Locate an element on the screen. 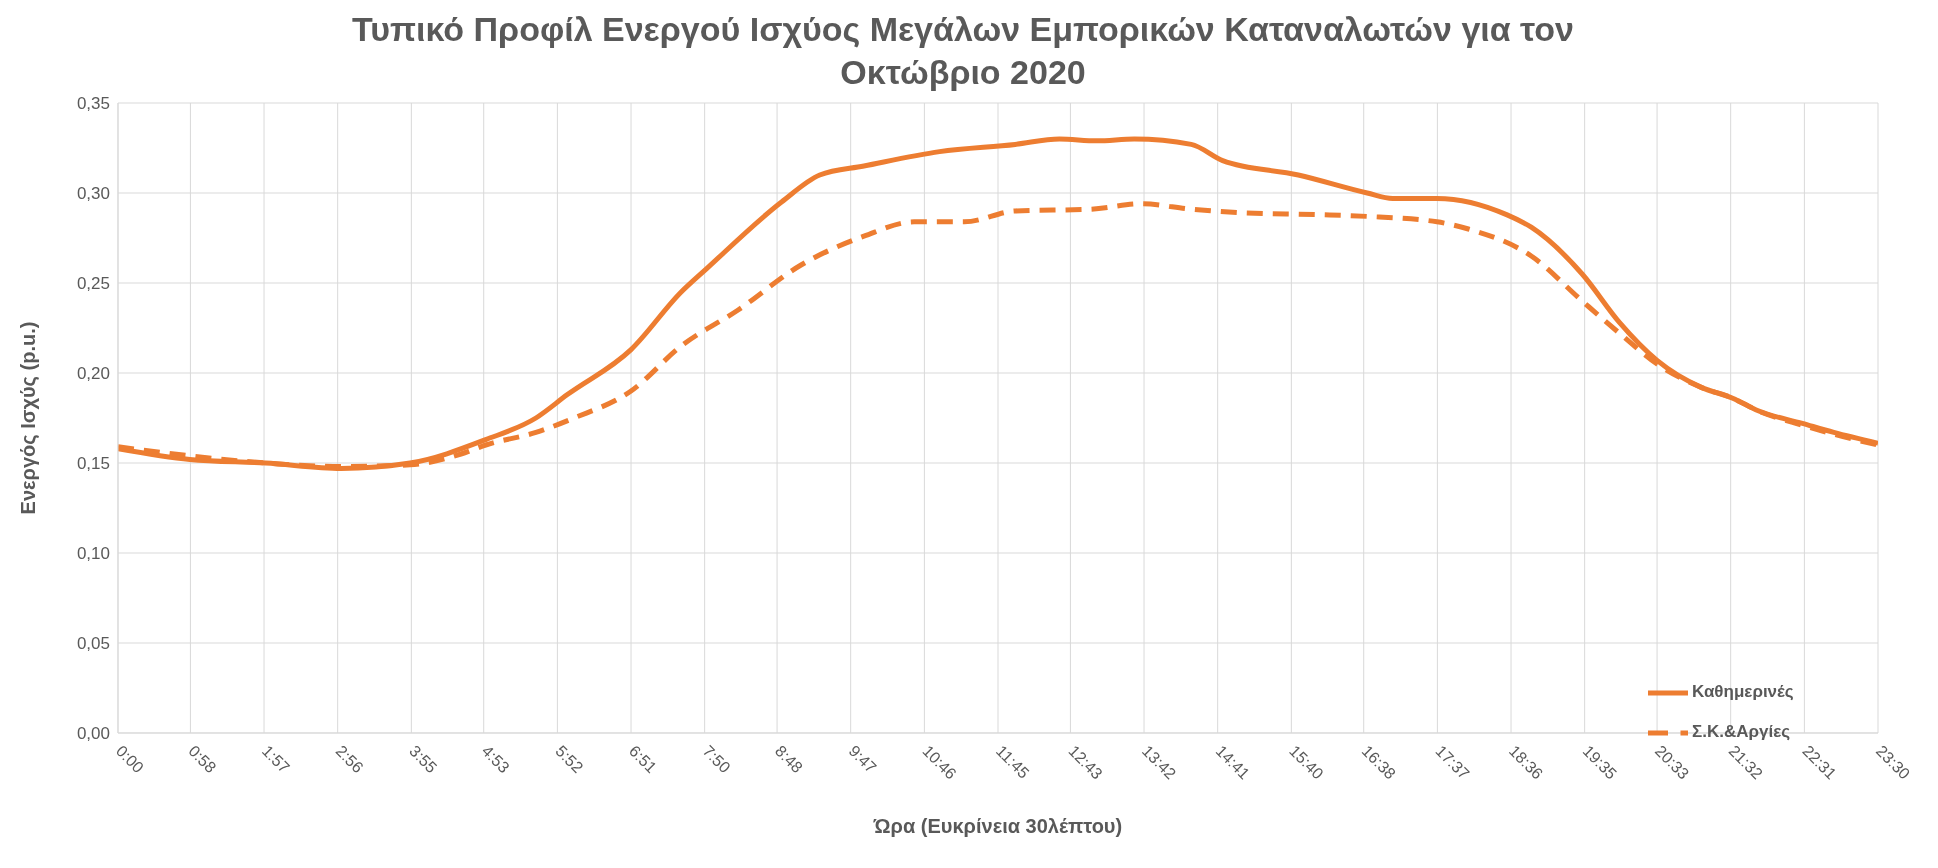 The height and width of the screenshot is (868, 1938). y-tick-label: 0,20 is located at coordinates (93, 374).